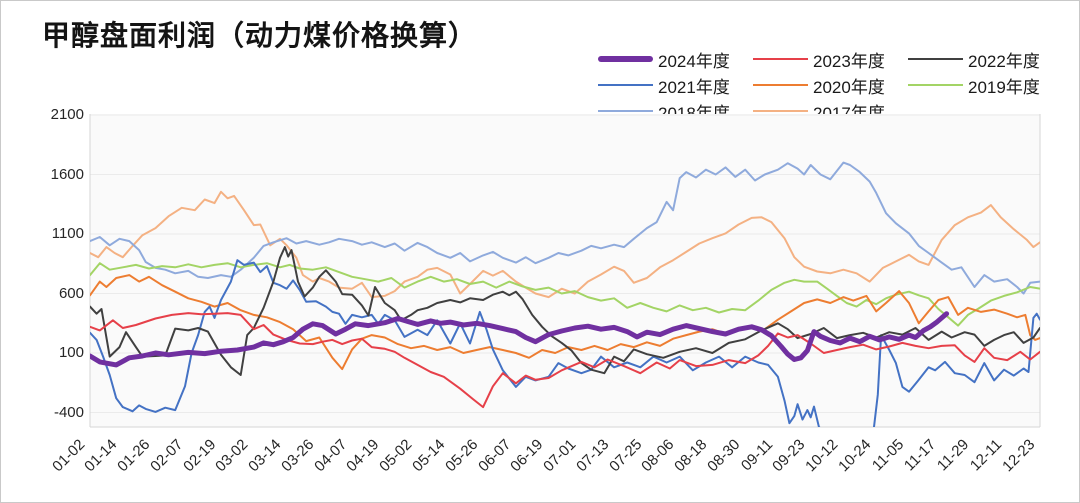 Image resolution: width=1080 pixels, height=503 pixels. I want to click on legend-item-2022年度: 2022年度, so click(985, 59).